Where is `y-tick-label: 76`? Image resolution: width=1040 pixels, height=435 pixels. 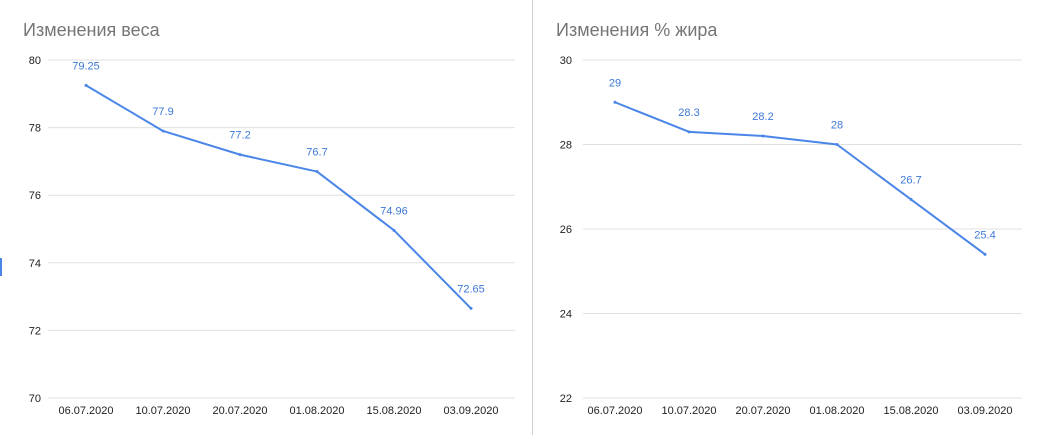
y-tick-label: 76 is located at coordinates (35, 196).